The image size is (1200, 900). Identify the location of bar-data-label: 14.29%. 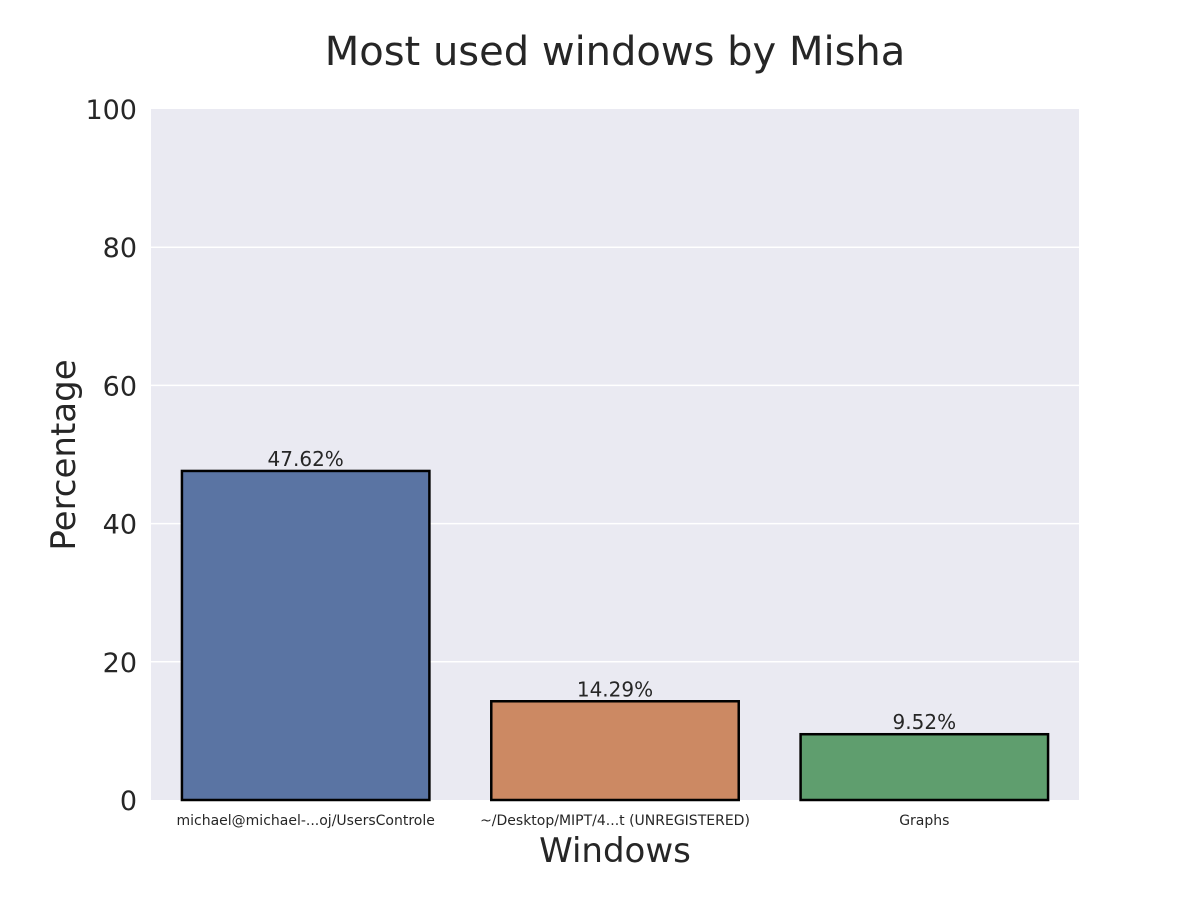
(615, 689).